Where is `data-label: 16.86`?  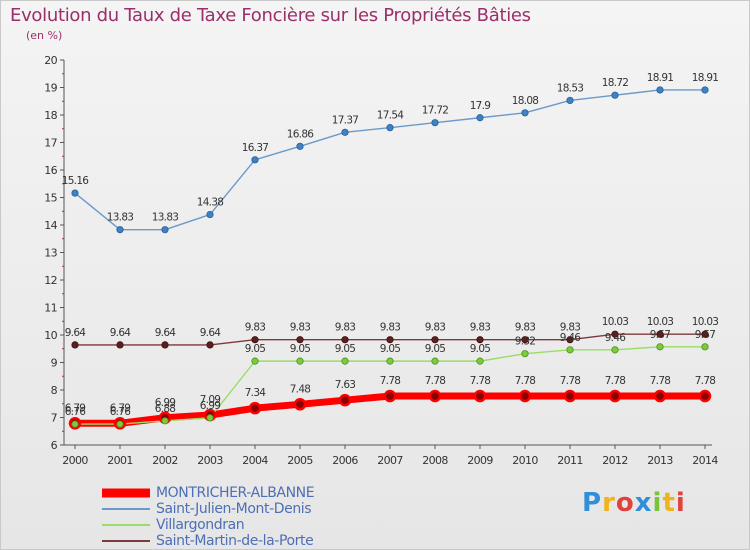
data-label: 16.86 is located at coordinates (301, 134).